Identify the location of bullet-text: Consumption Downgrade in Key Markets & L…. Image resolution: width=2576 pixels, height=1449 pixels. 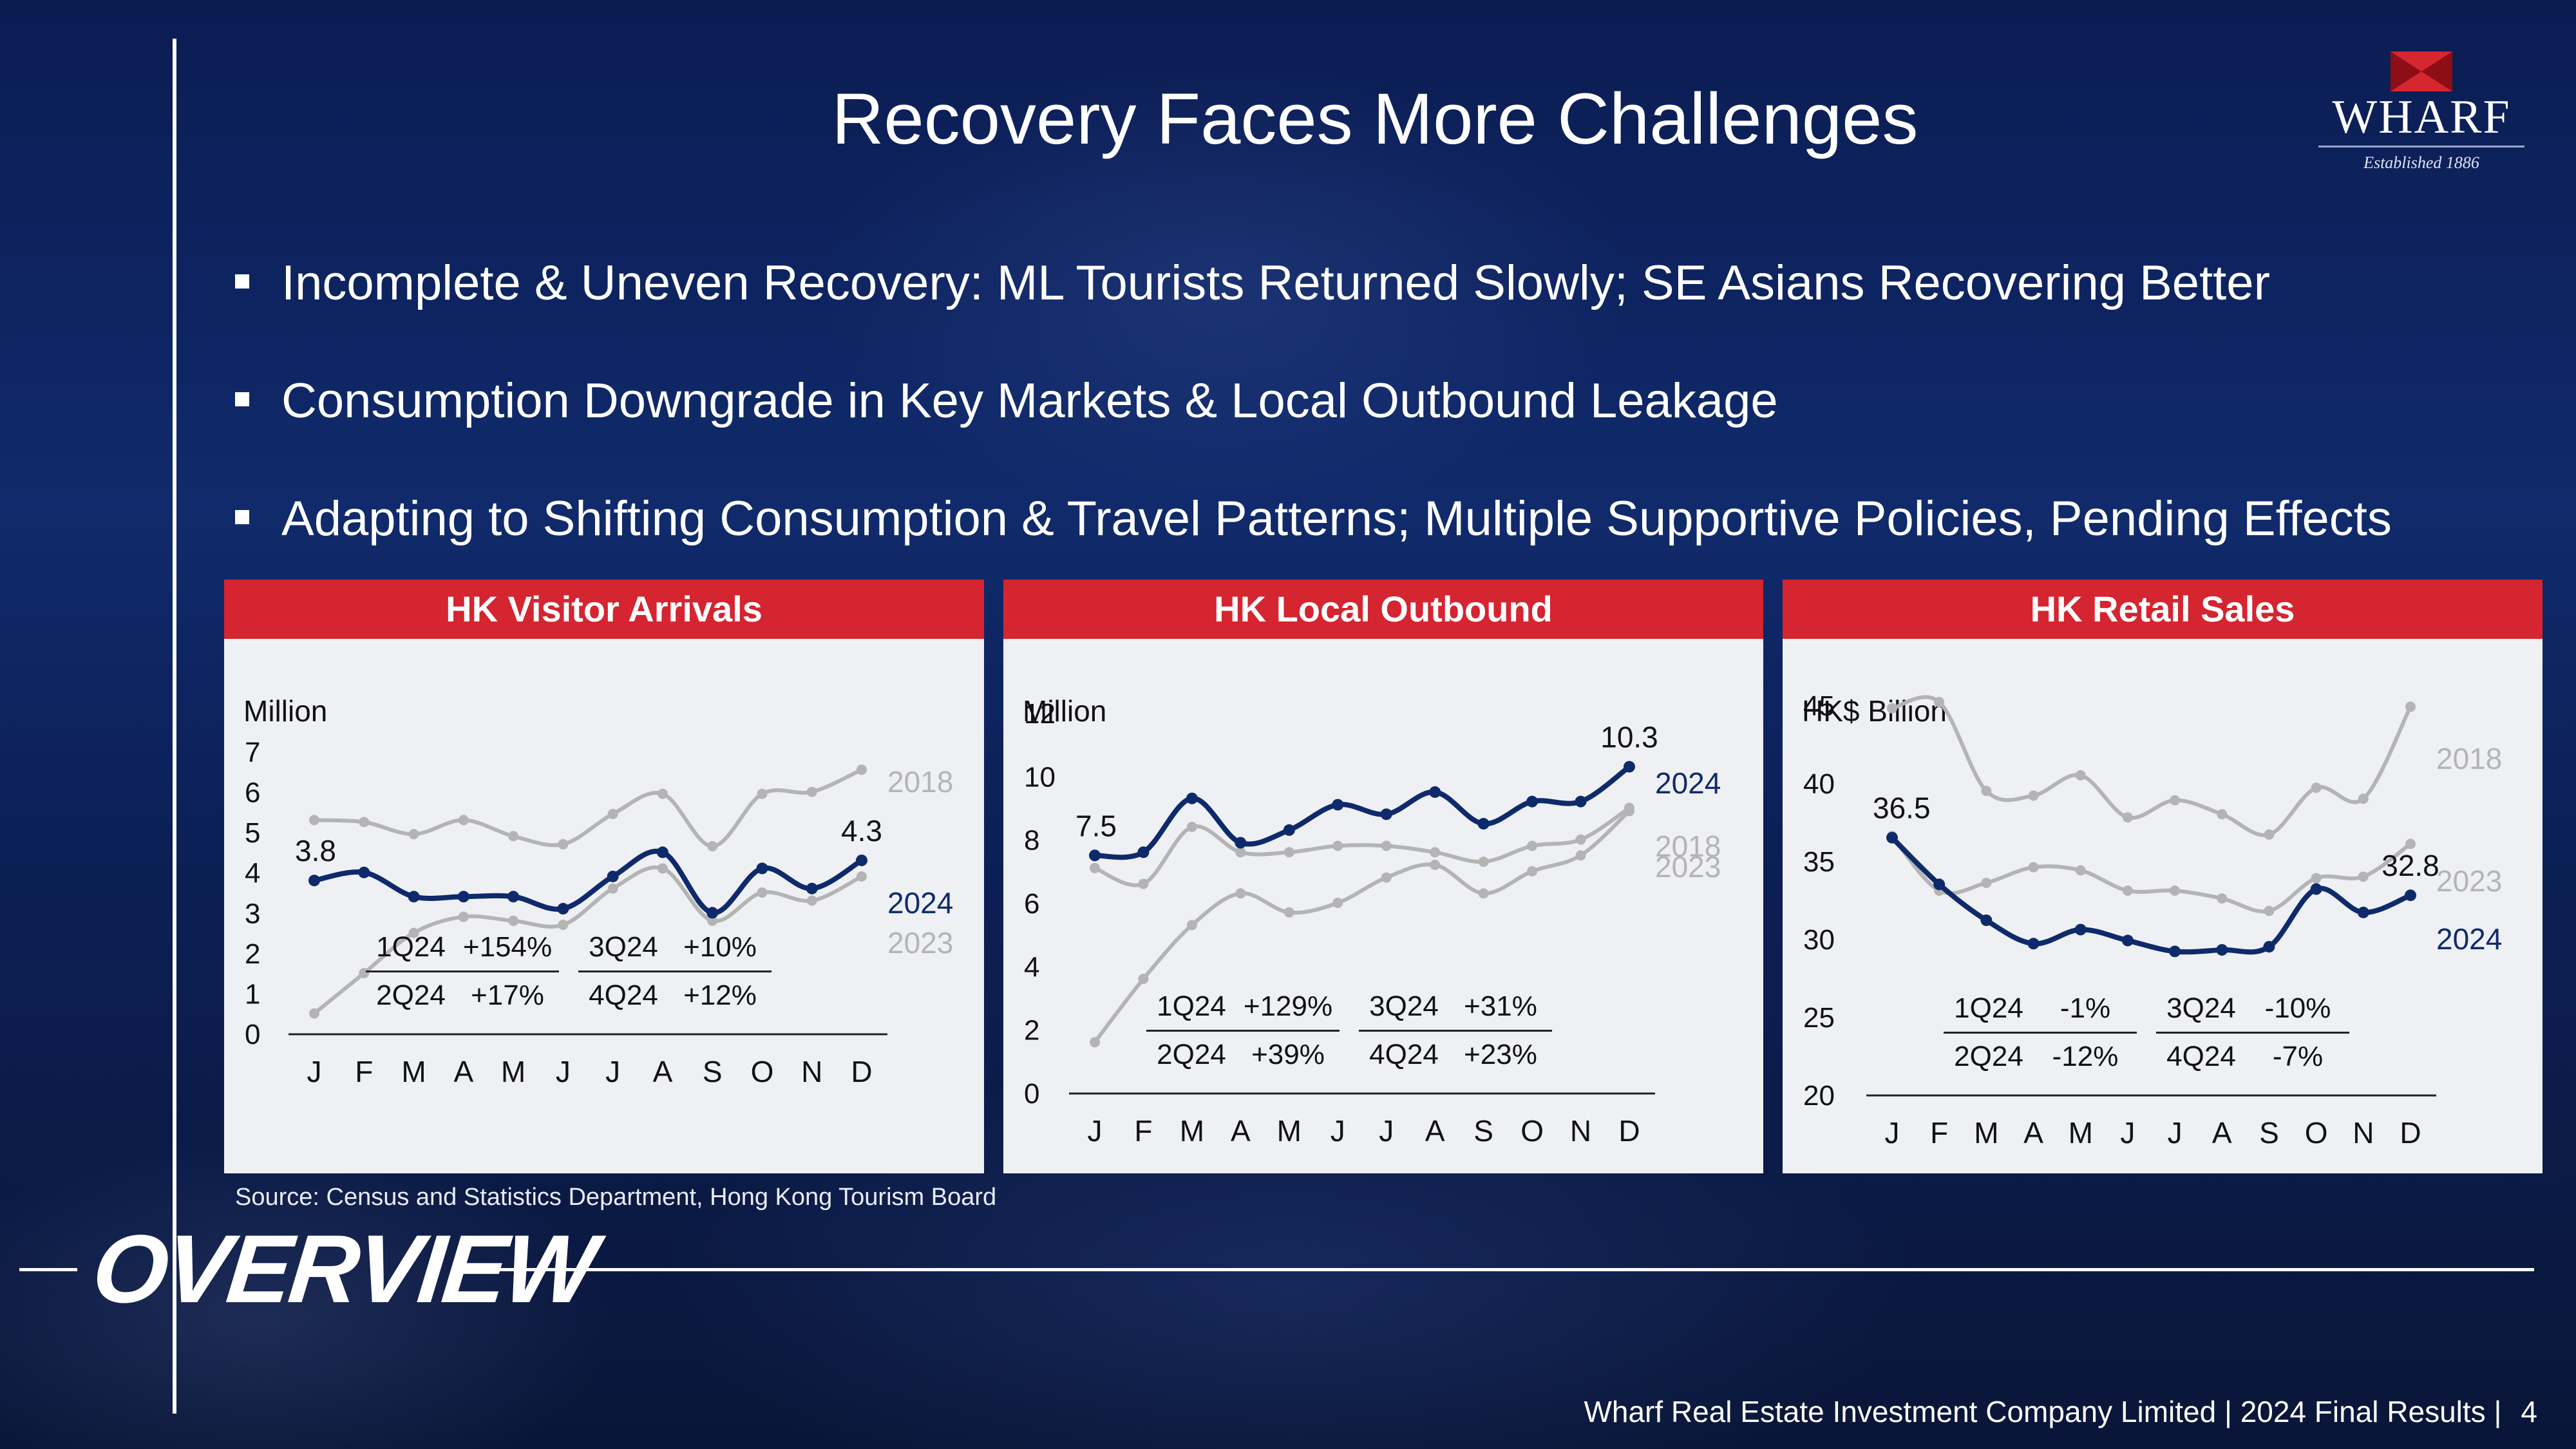
(1029, 401).